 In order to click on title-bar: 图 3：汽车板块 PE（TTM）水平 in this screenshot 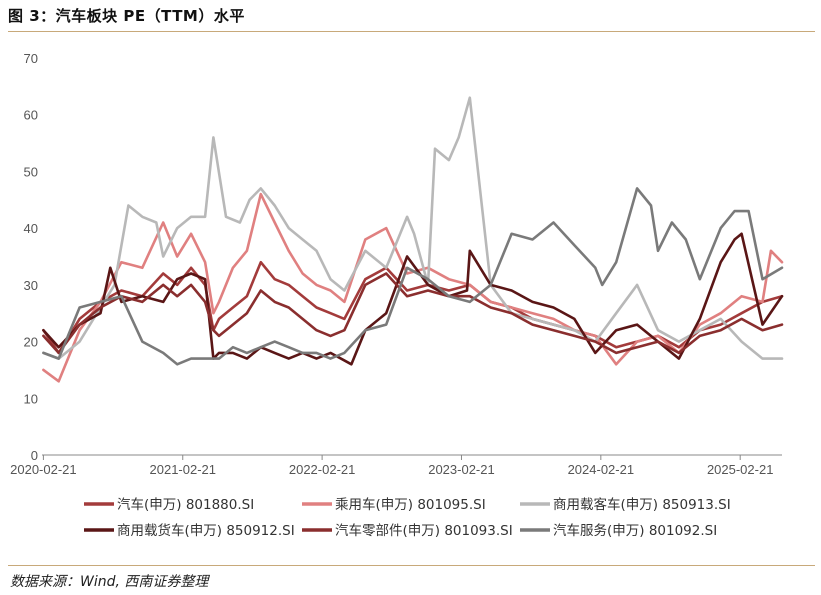, I will do `click(410, 17)`.